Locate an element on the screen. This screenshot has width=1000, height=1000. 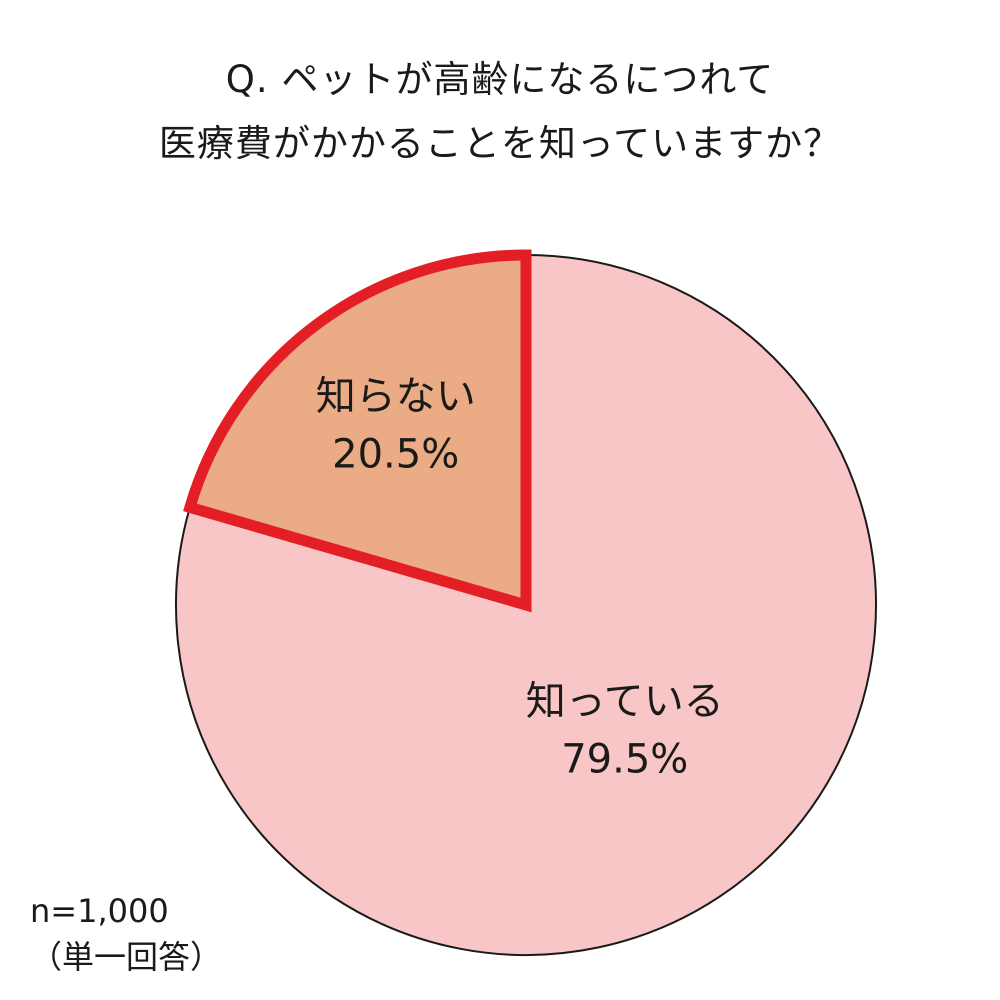
chart-title-line-2: 医療費がかかることを知っていますか？ is located at coordinates (500, 143).